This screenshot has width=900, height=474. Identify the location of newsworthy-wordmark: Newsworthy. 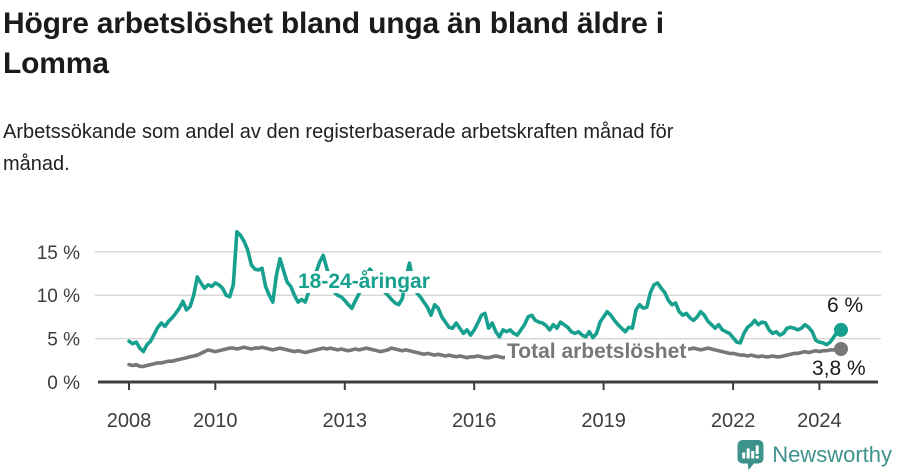
(832, 454).